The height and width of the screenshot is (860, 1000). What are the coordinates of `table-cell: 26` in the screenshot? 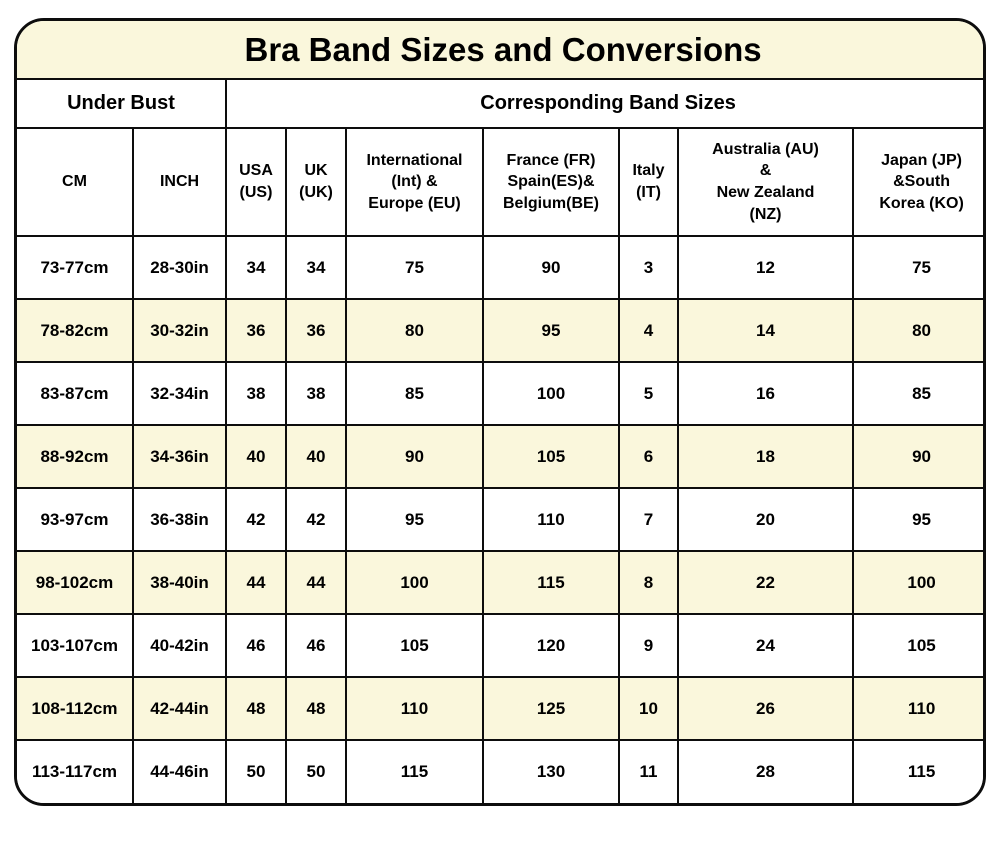 It's located at (765, 708).